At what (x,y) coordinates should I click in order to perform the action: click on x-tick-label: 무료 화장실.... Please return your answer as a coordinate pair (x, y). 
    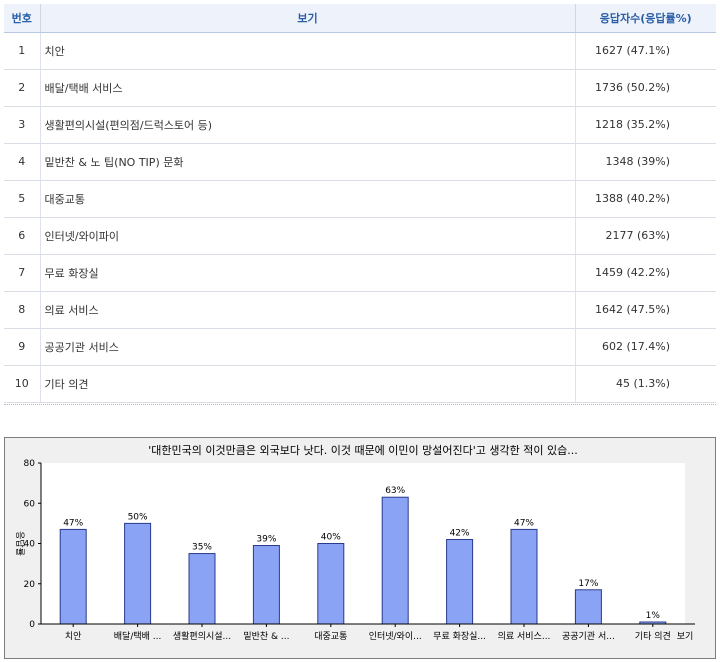
    Looking at the image, I should click on (459, 636).